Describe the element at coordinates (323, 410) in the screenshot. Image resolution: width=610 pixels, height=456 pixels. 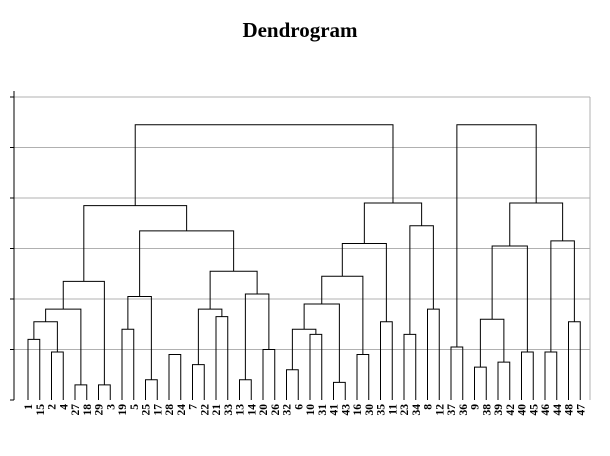
I see `leaf-label: 31` at that location.